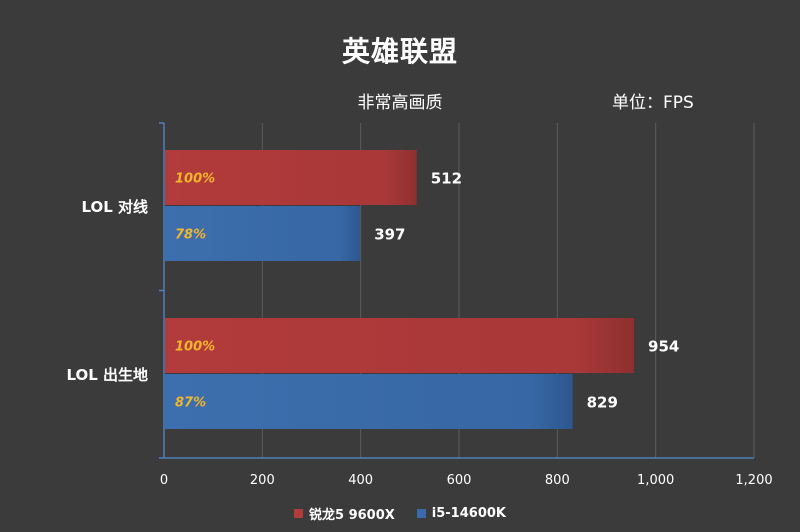  I want to click on bar-percent-label: 87%, so click(190, 403).